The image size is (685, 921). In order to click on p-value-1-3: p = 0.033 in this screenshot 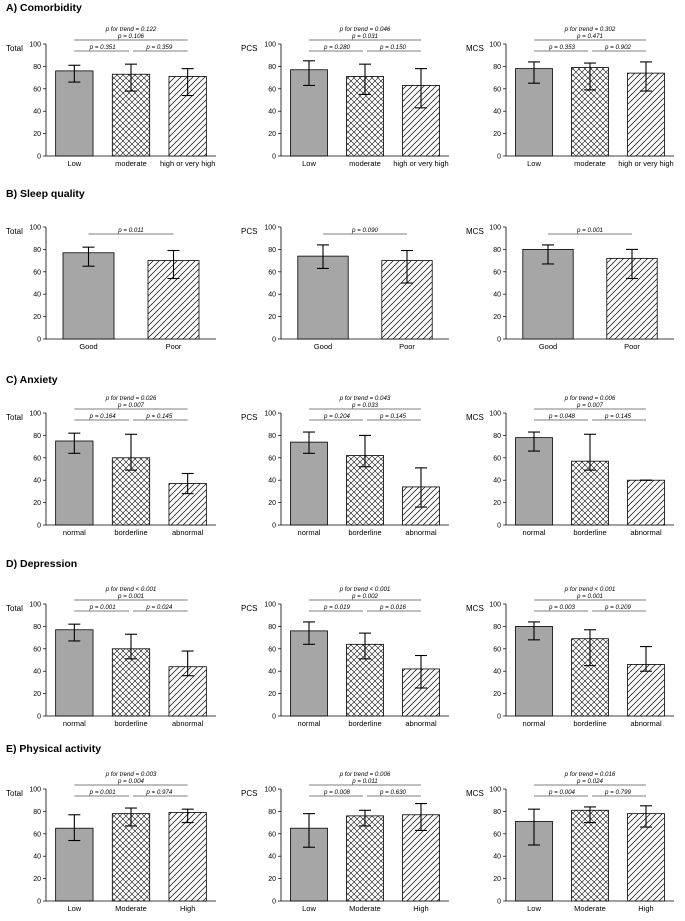, I will do `click(365, 405)`.